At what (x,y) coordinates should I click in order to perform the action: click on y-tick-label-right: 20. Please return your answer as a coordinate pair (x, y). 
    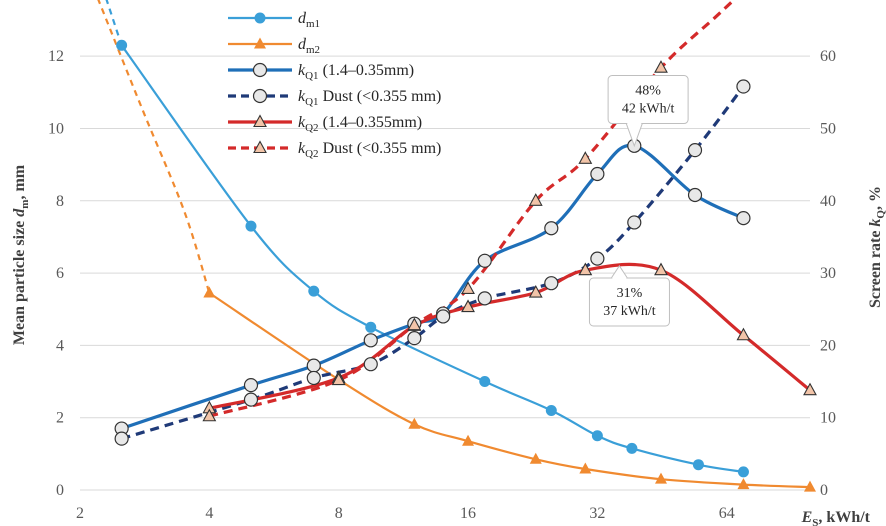
    Looking at the image, I should click on (828, 345).